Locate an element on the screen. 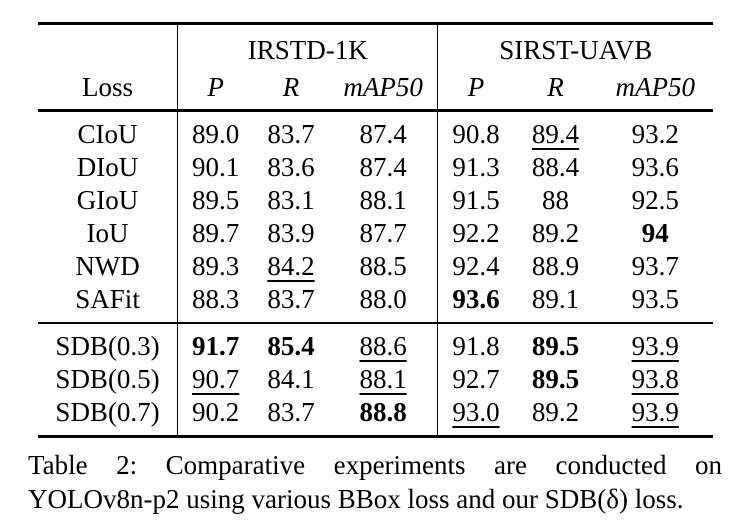 This screenshot has width=753, height=531. table-row: IoU 89.7 83.9 87.7 92.2 89.2 94 is located at coordinates (375, 233).